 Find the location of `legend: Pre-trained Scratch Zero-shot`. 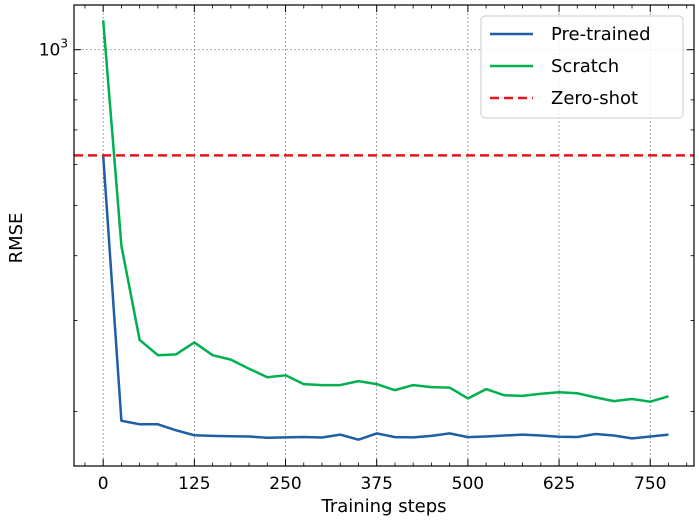

legend: Pre-trained Scratch Zero-shot is located at coordinates (582, 67).